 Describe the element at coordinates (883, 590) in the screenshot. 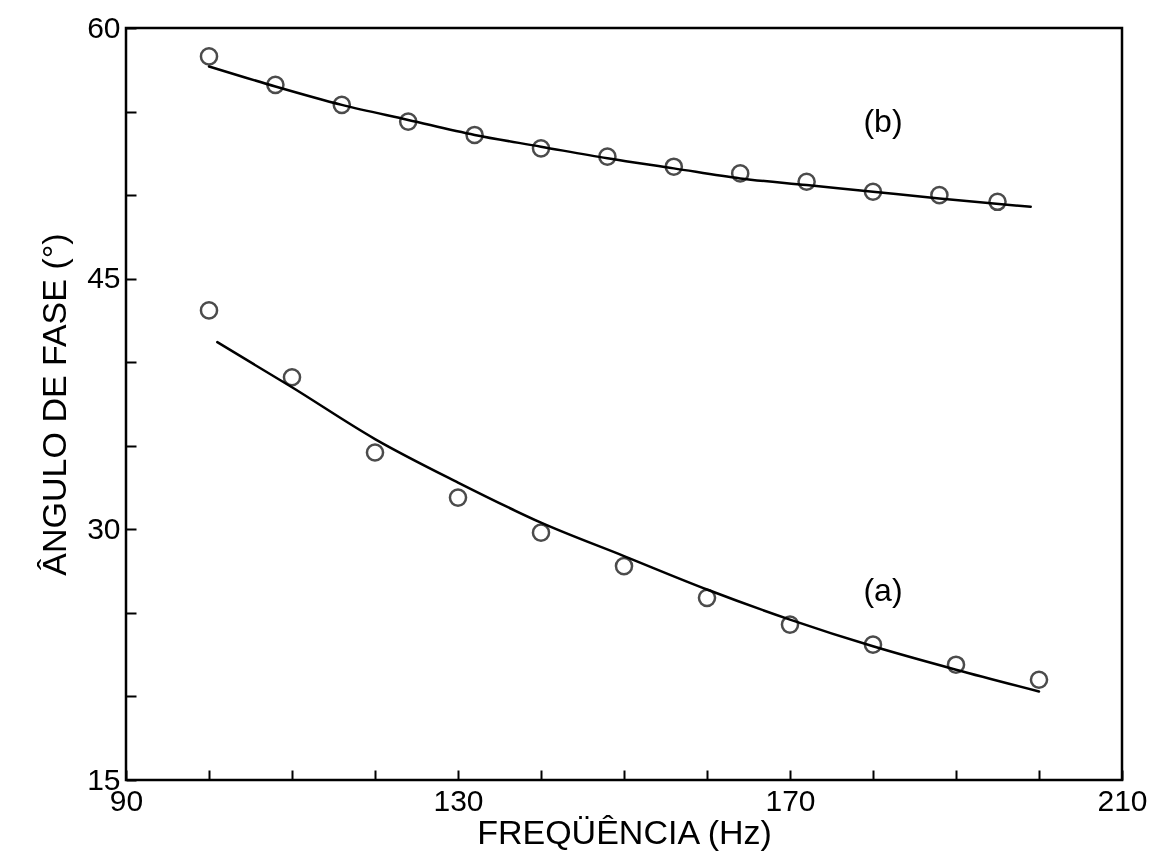

I see `annotation: (a)` at that location.